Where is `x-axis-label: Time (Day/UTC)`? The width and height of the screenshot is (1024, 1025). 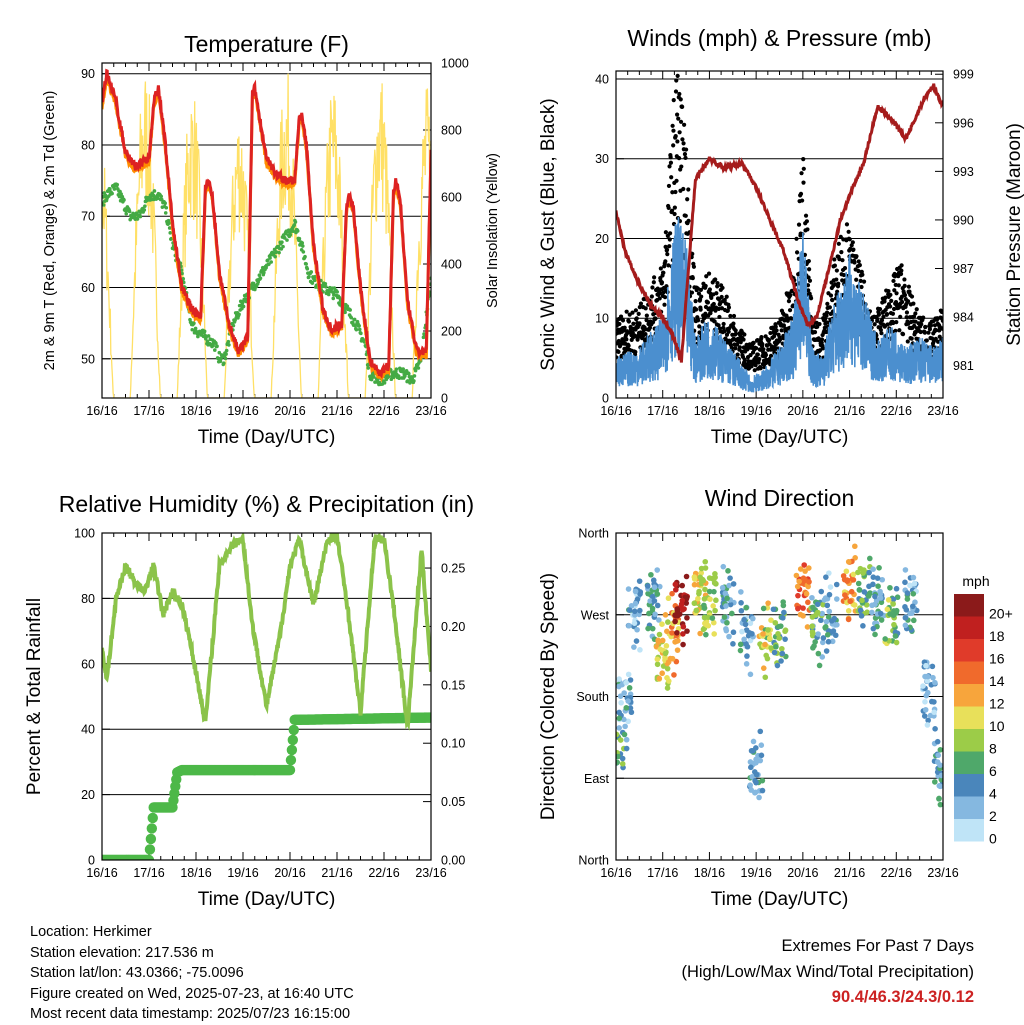
x-axis-label: Time (Day/UTC) is located at coordinates (267, 899).